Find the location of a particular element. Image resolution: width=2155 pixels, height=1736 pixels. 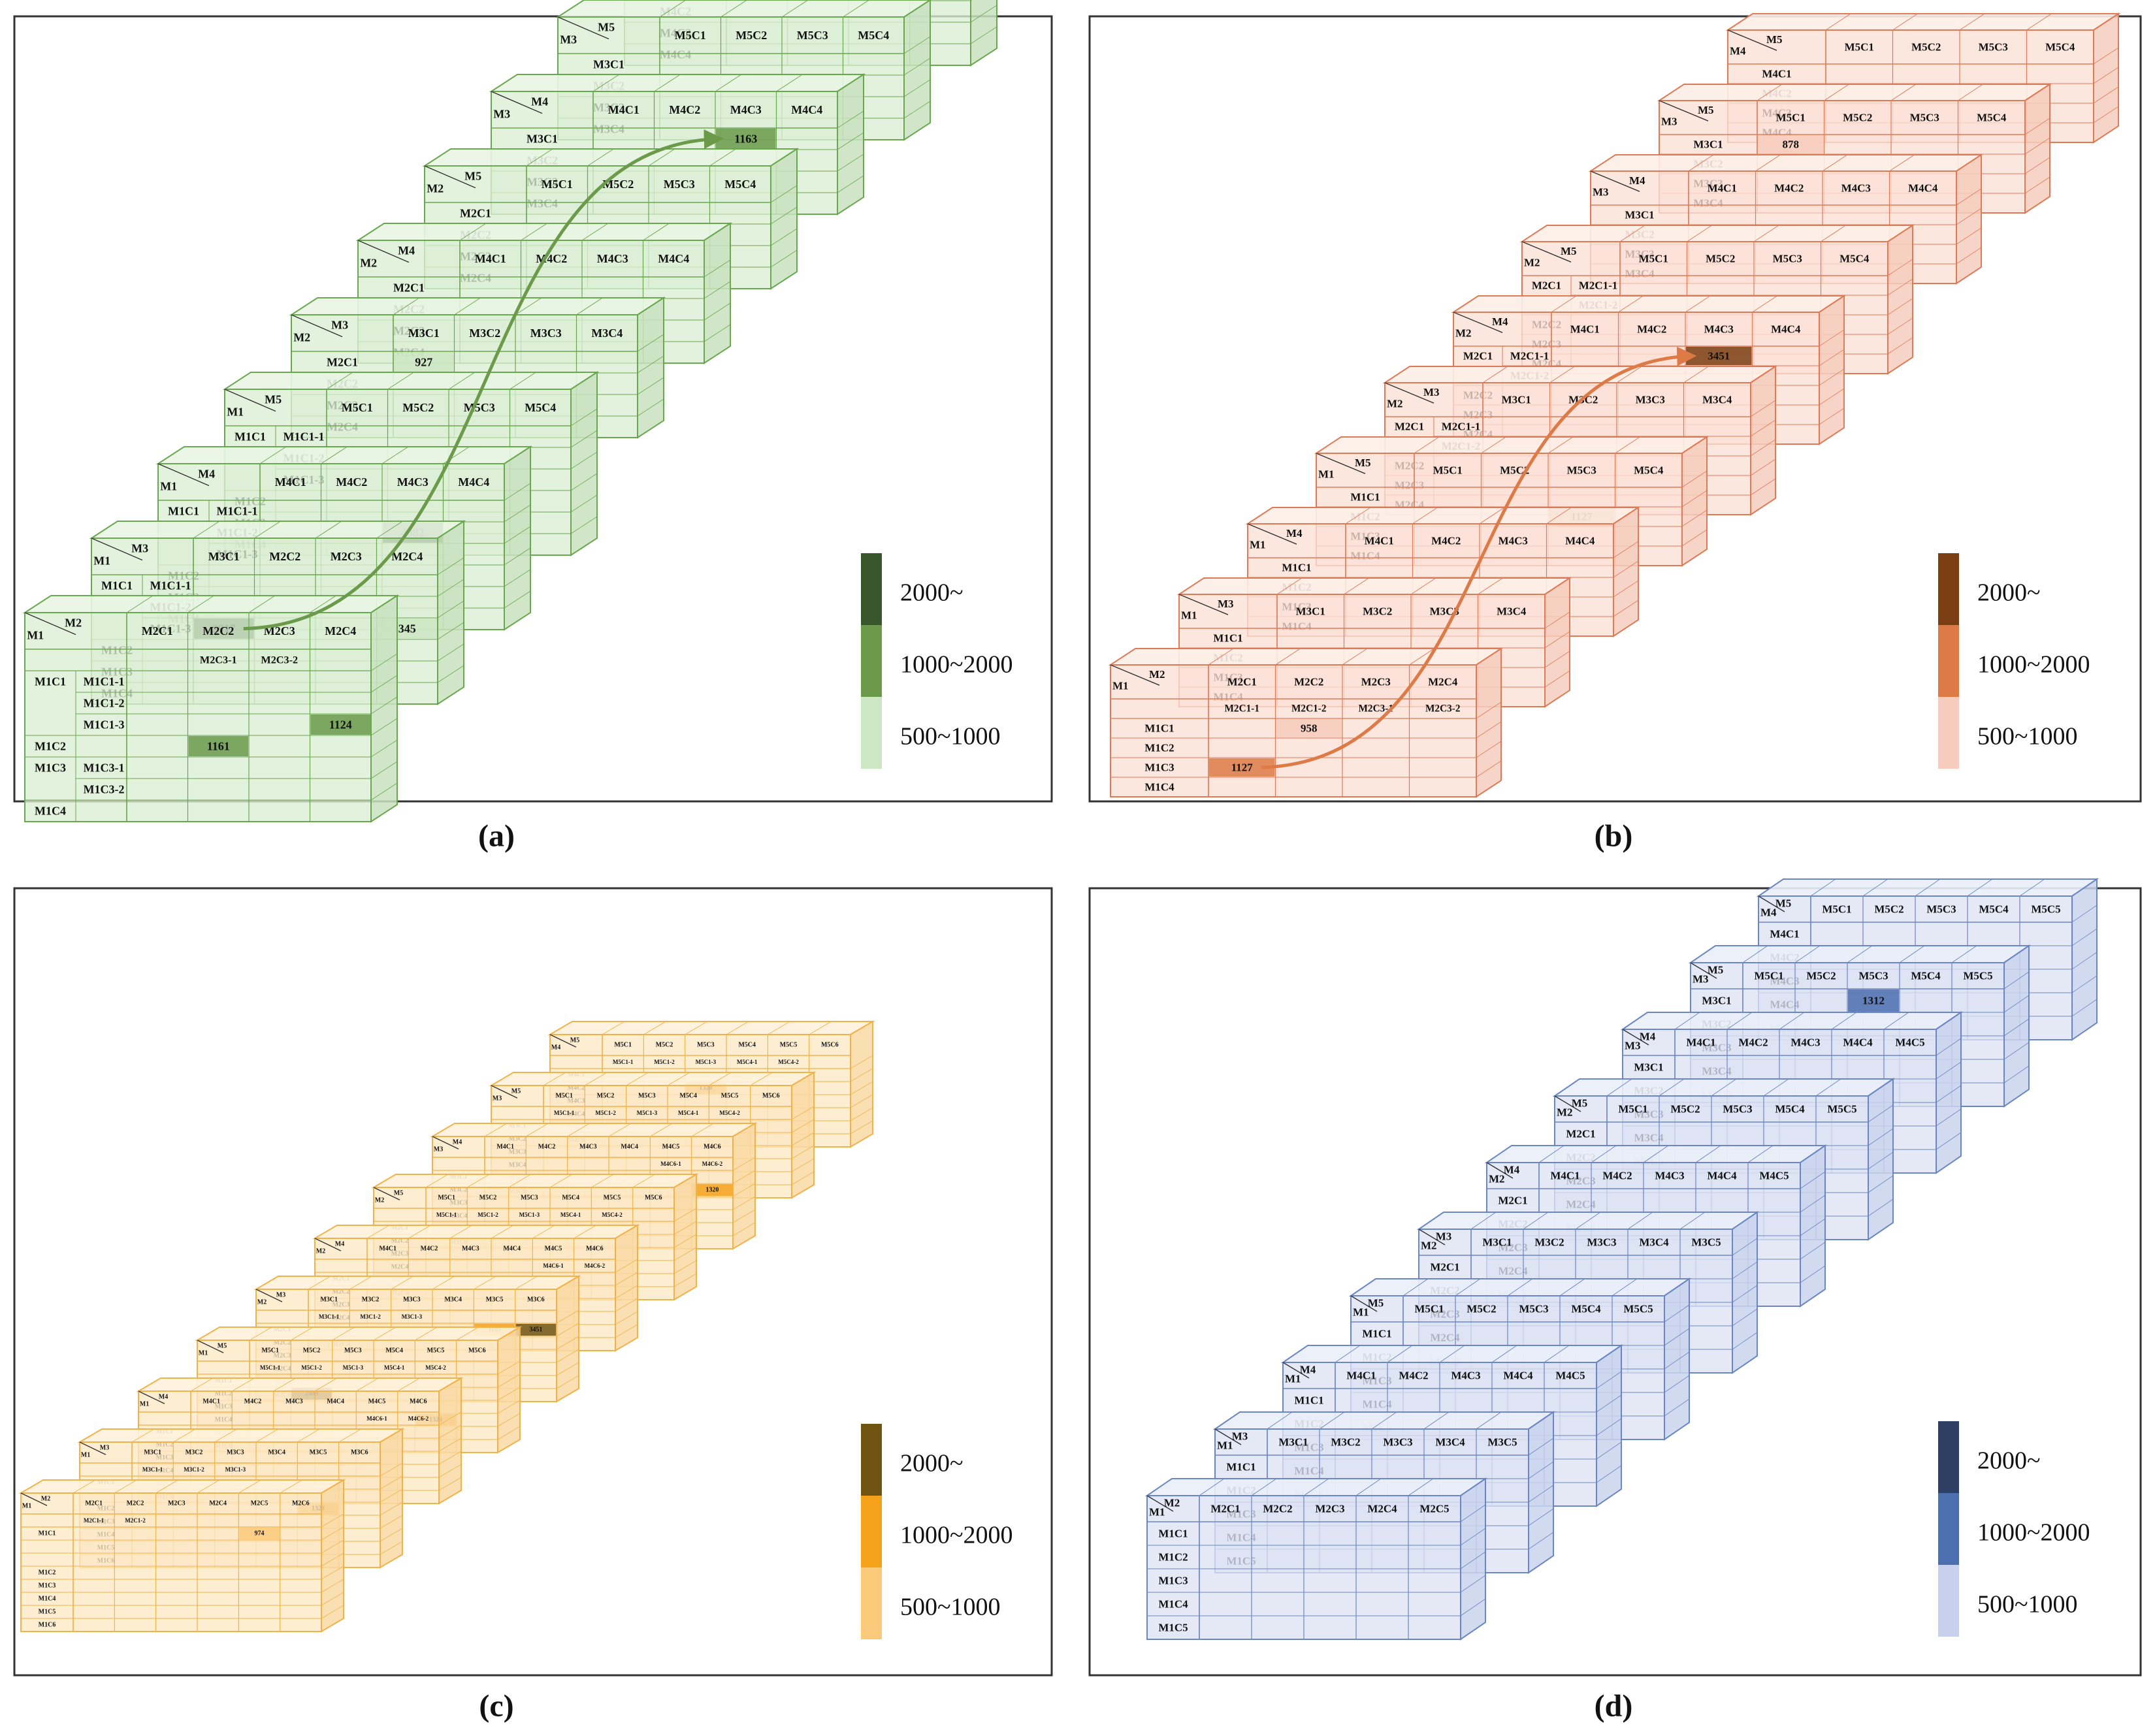

subcolumn-header: M2C1-1 is located at coordinates (1241, 709).